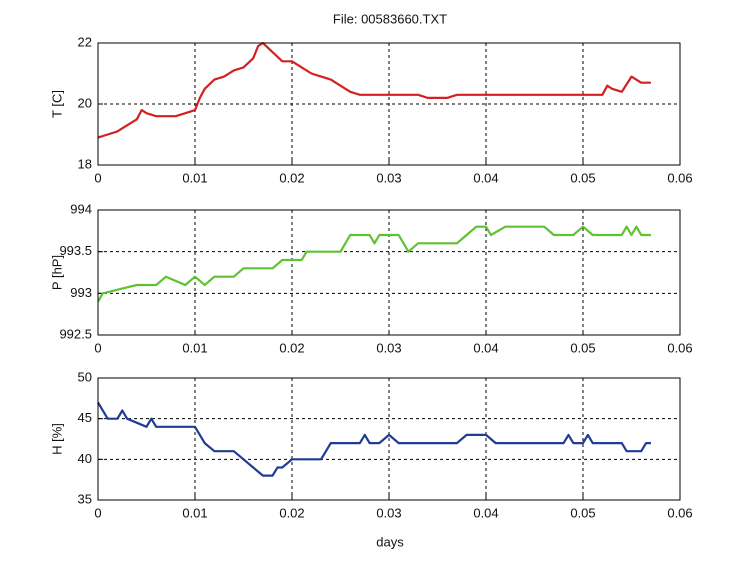 This screenshot has width=750, height=562. Describe the element at coordinates (81, 208) in the screenshot. I see `y-tick-label: 994` at that location.